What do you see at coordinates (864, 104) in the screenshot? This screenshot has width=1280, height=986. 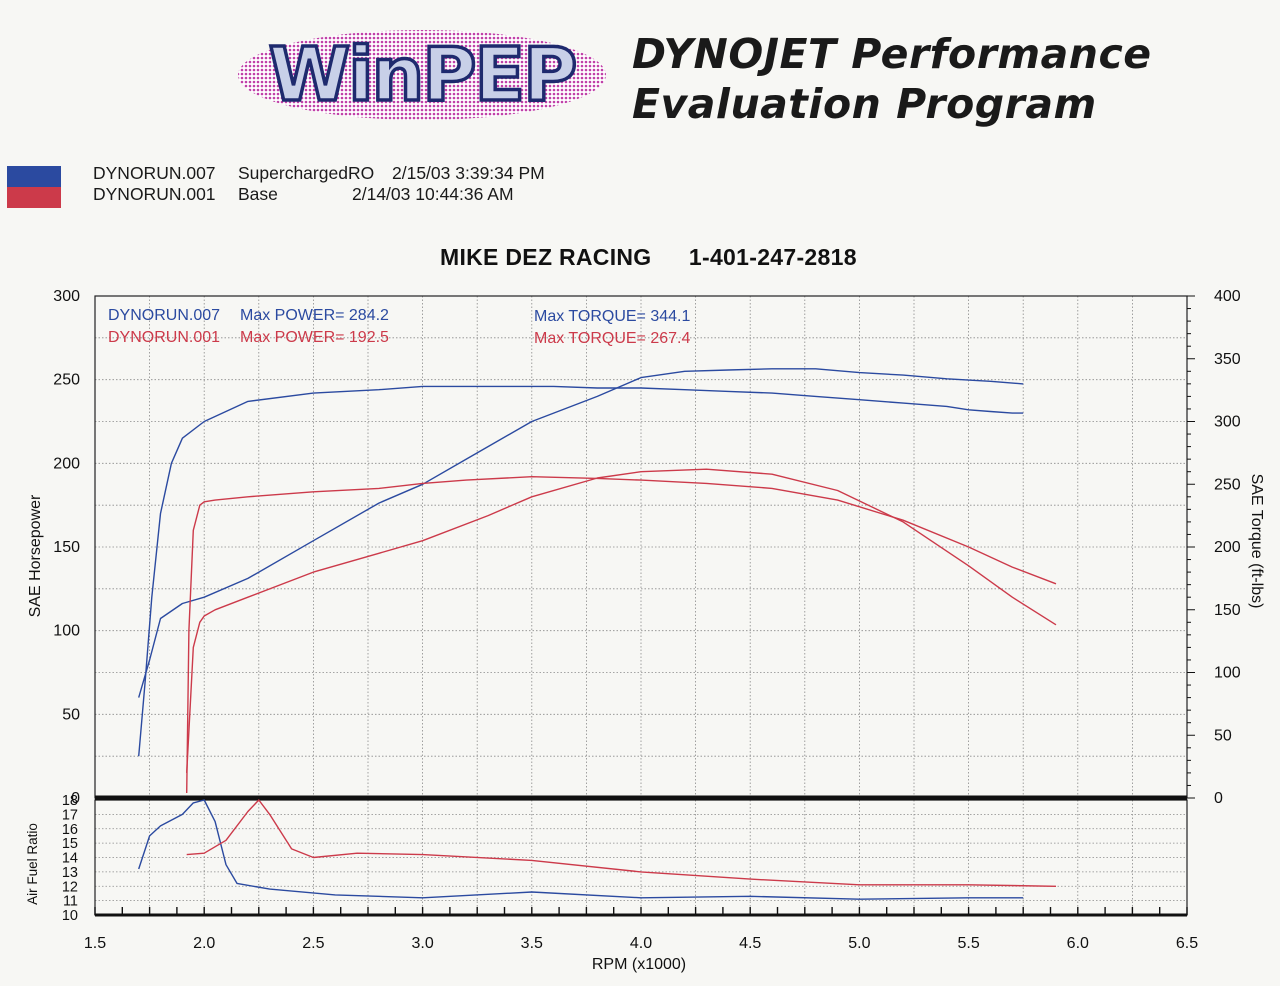 I see `program-title-line2: Evaluation Program` at bounding box center [864, 104].